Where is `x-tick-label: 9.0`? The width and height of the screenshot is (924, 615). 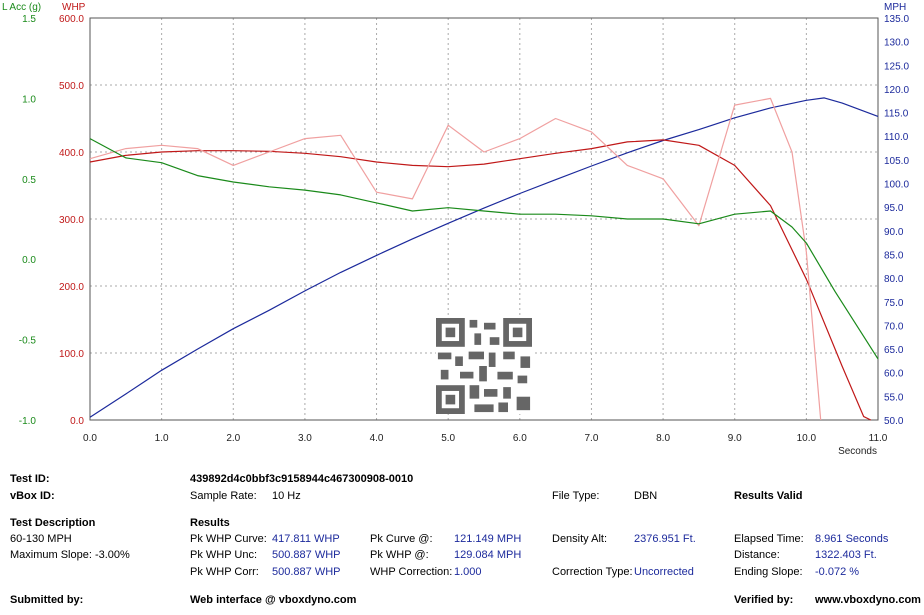
x-tick-label: 9.0 is located at coordinates (735, 438).